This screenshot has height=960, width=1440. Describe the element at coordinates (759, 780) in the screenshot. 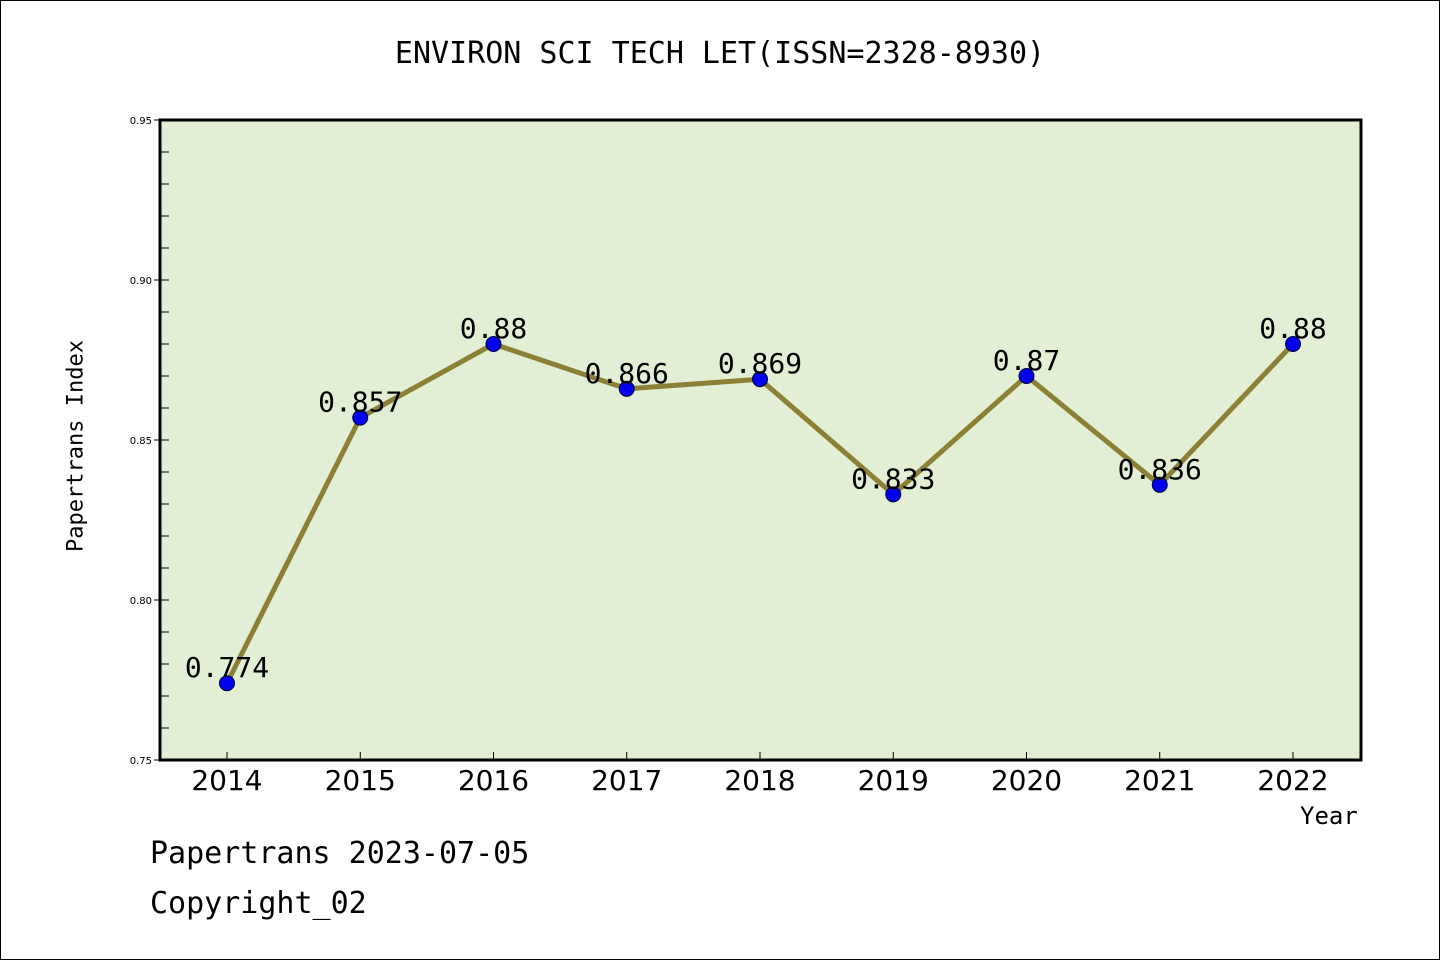

I see `x-tick-label: 2018` at that location.